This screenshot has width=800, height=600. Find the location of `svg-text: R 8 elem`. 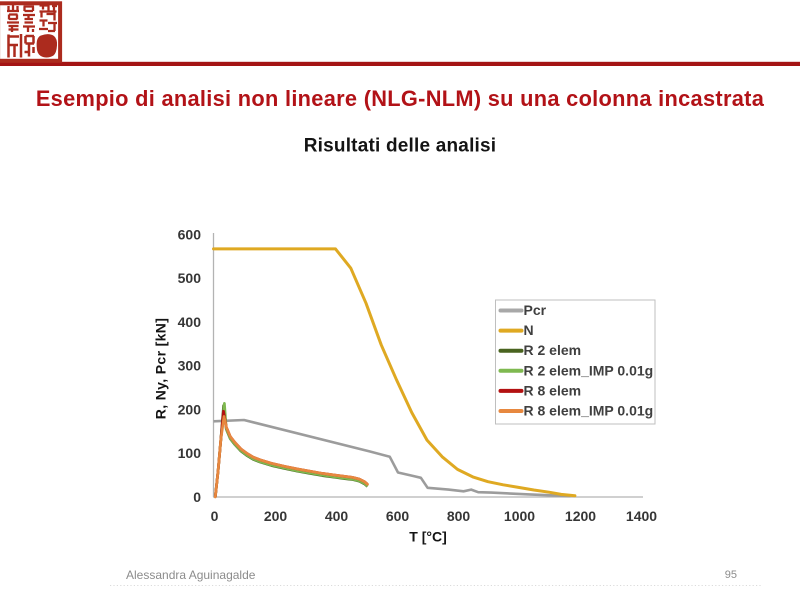

svg-text: R 8 elem is located at coordinates (553, 390).